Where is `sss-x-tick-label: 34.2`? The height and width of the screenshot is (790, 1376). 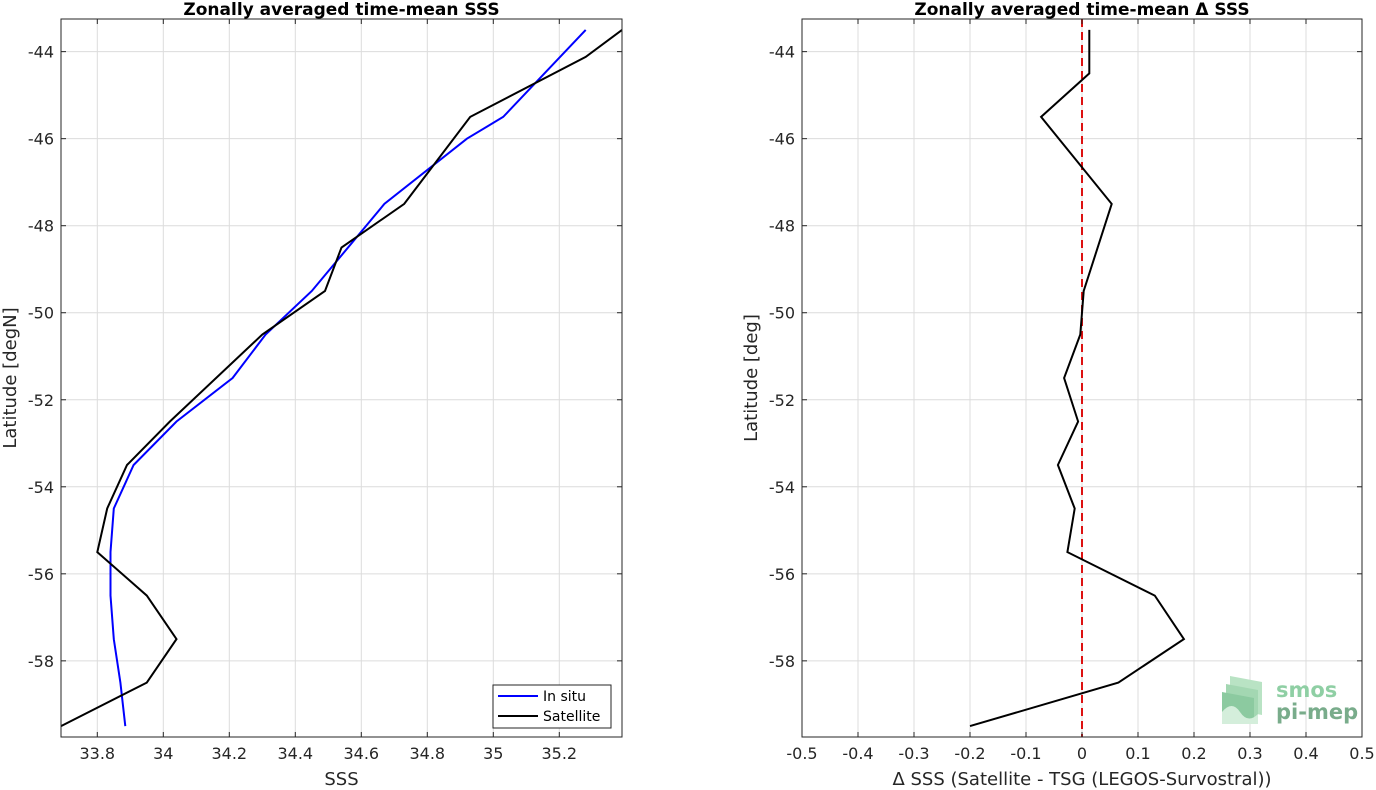
sss-x-tick-label: 34.2 is located at coordinates (229, 753).